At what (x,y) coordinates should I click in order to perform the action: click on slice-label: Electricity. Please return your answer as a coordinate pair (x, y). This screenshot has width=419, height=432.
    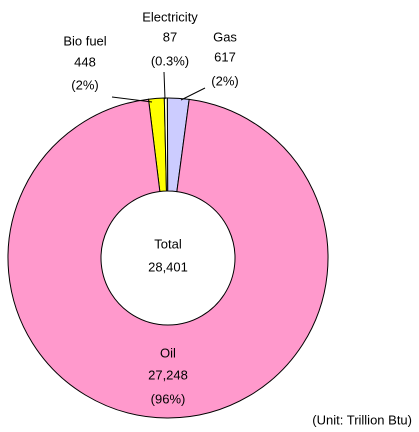
    Looking at the image, I should click on (170, 16).